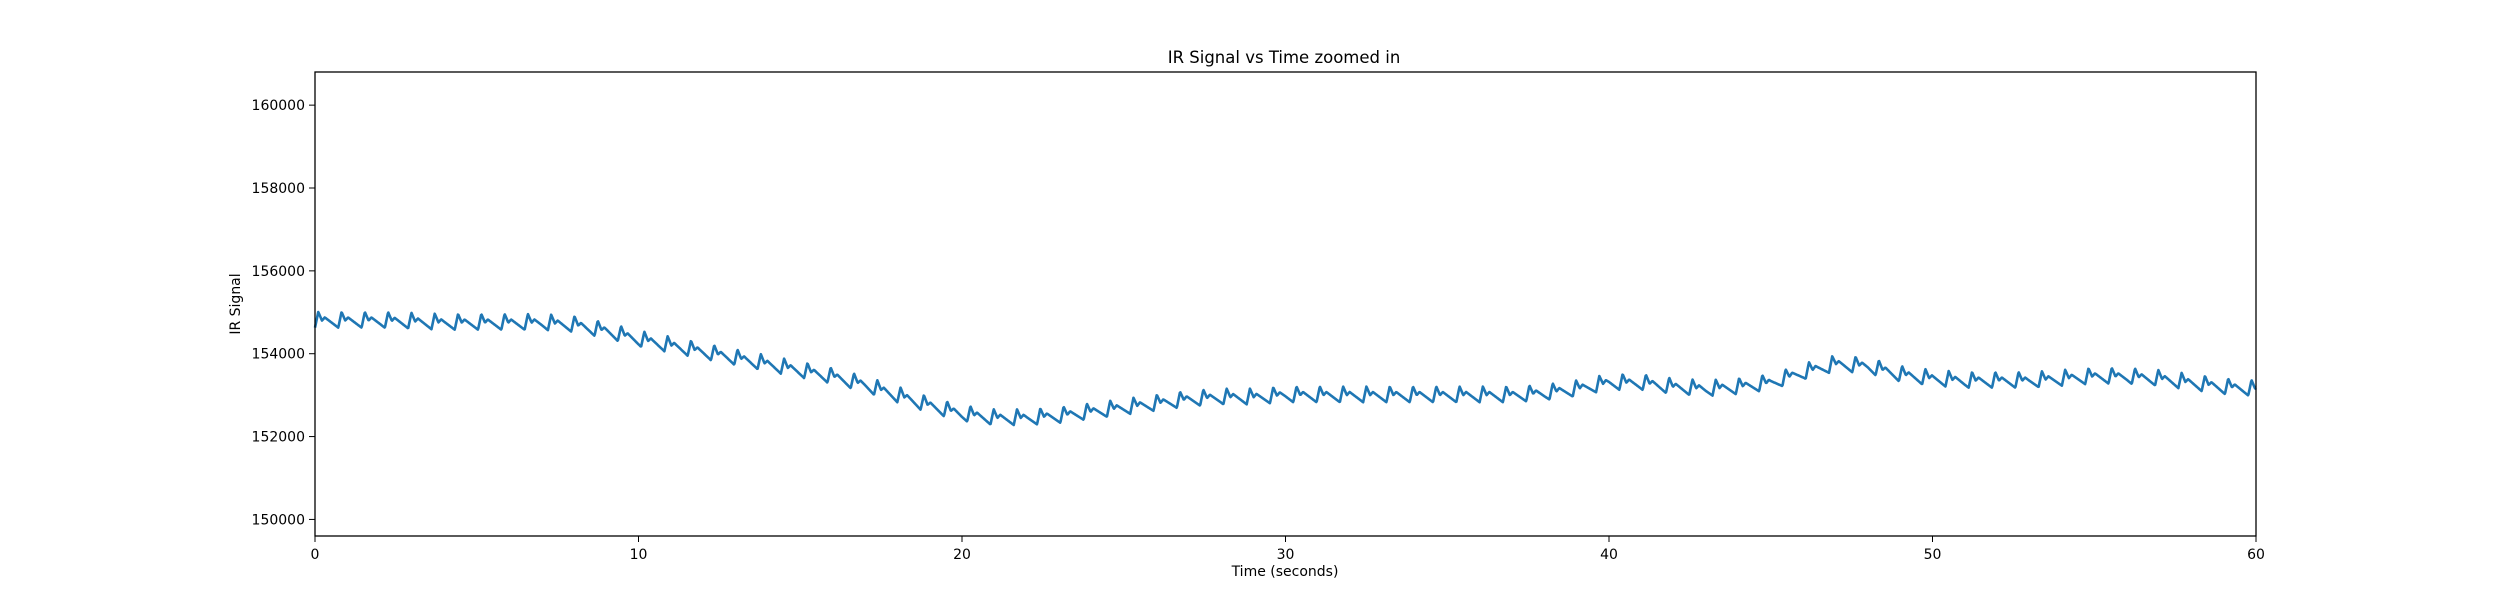 The height and width of the screenshot is (600, 2500). What do you see at coordinates (236, 303) in the screenshot?
I see `y-axis-label: IR Signal` at bounding box center [236, 303].